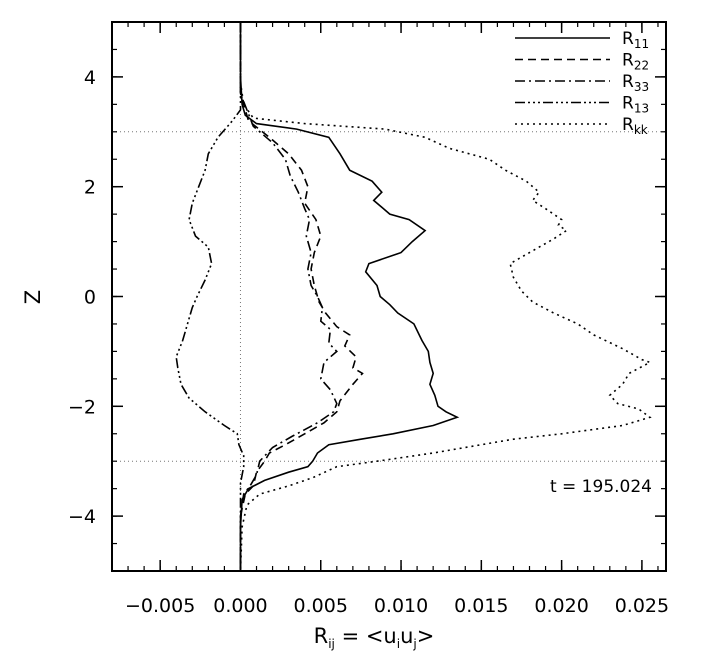 The height and width of the screenshot is (656, 722). I want to click on y-tick-label: −2, so click(82, 407).